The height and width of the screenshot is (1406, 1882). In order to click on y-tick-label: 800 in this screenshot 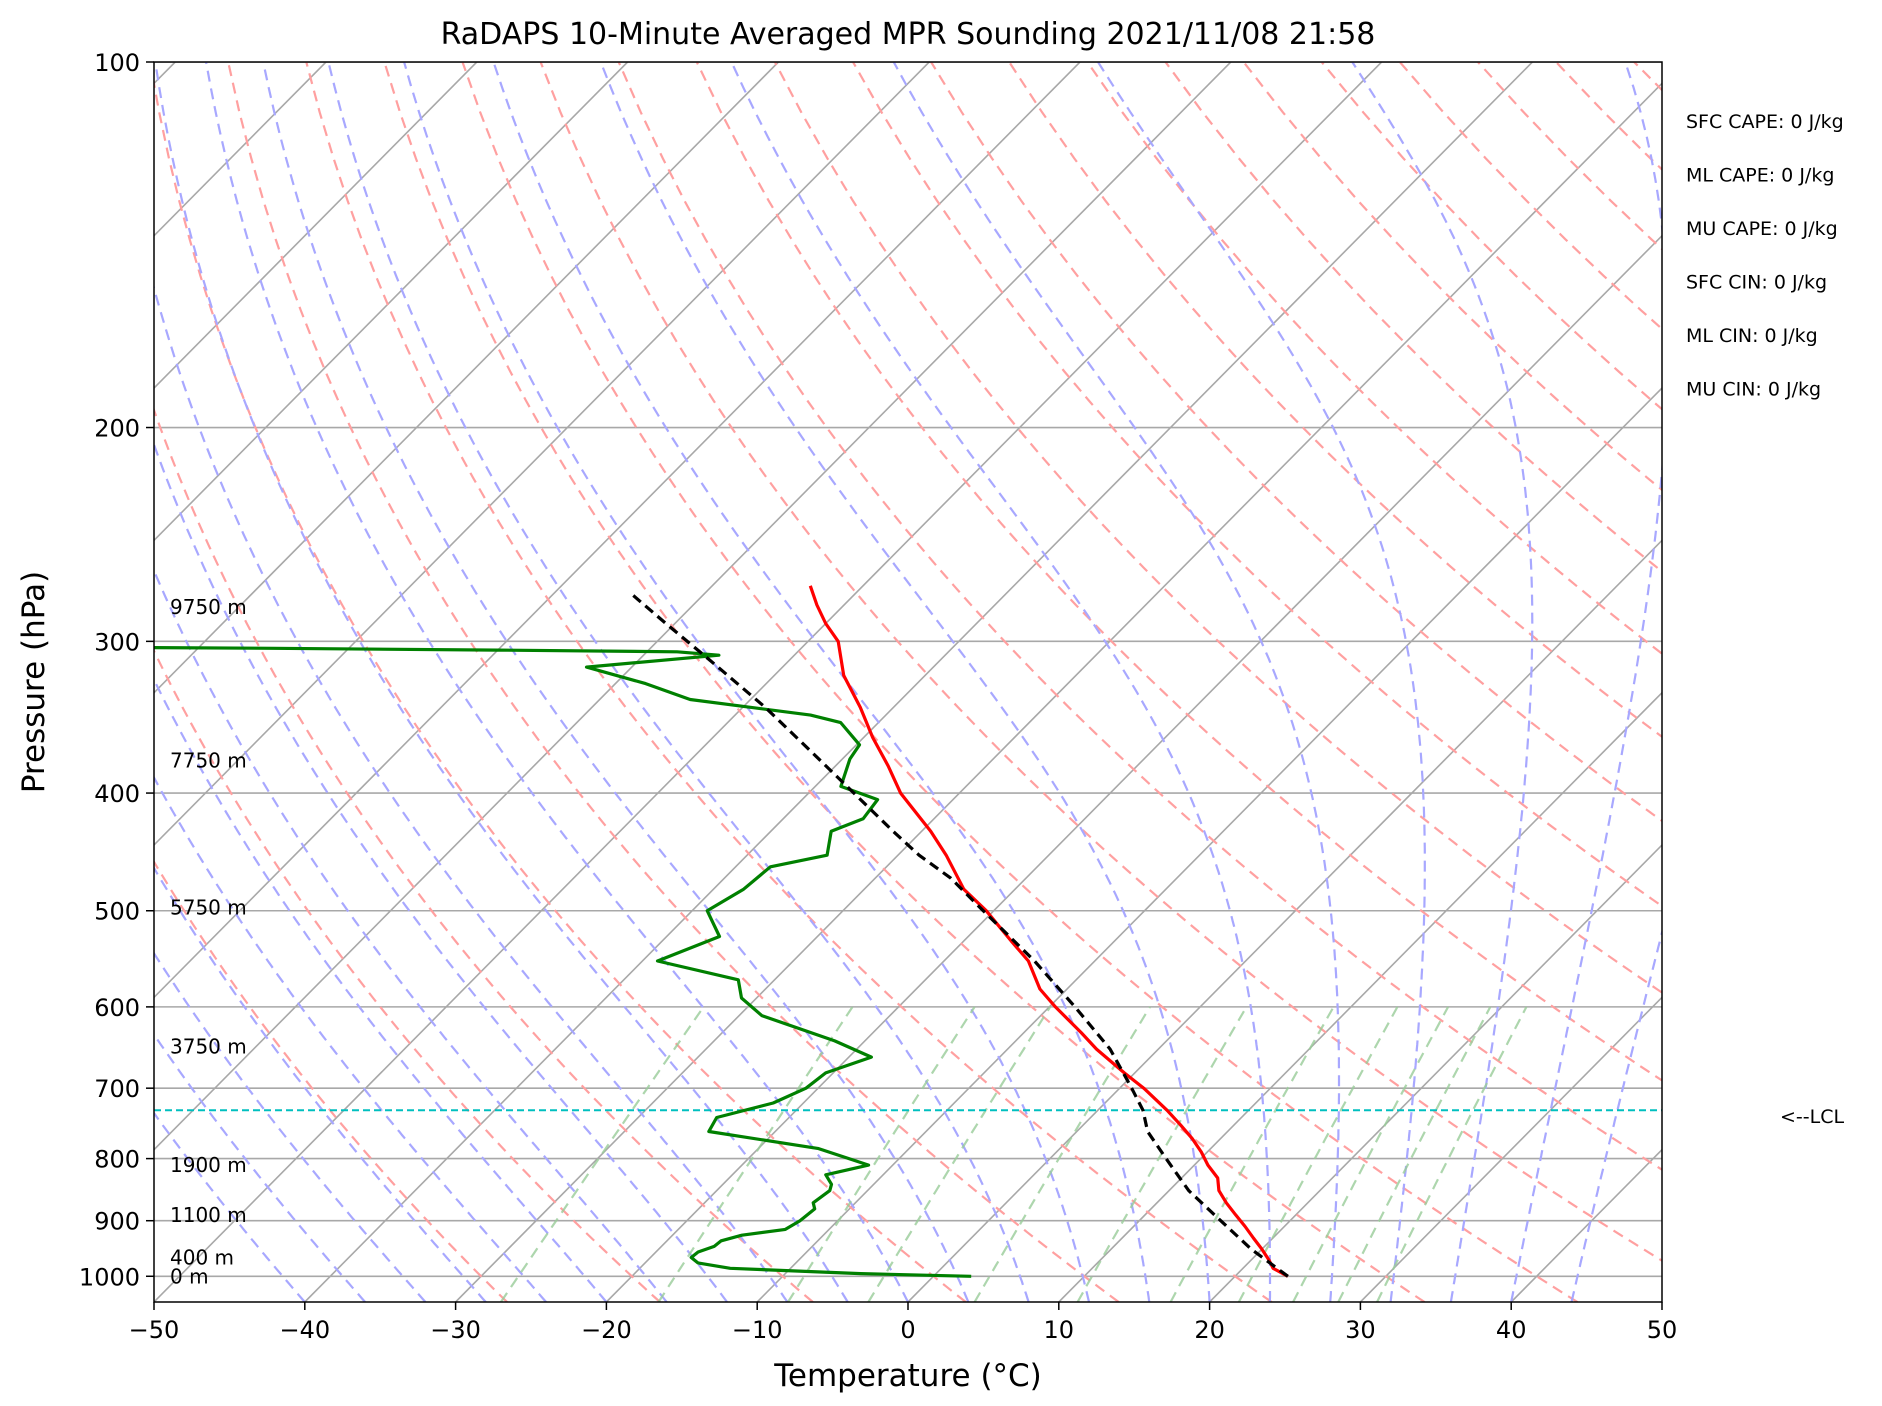, I will do `click(117, 1160)`.